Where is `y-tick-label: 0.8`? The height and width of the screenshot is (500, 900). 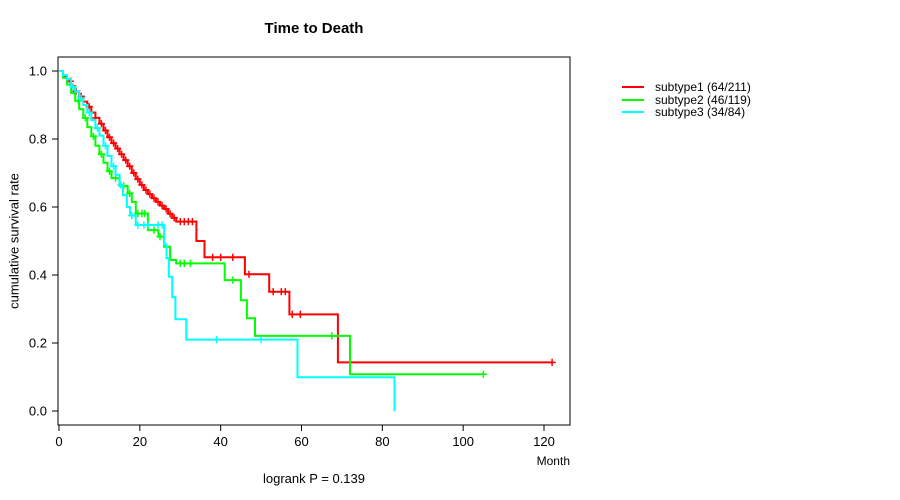 y-tick-label: 0.8 is located at coordinates (38, 139).